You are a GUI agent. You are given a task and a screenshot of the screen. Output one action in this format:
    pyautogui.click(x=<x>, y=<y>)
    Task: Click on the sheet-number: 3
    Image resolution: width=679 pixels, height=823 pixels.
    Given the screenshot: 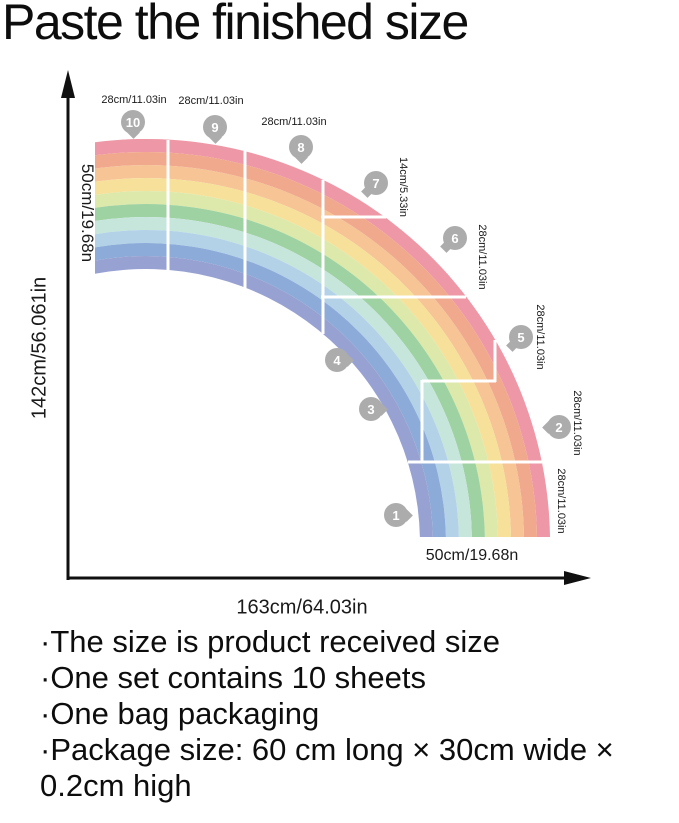 What is the action you would take?
    pyautogui.click(x=371, y=409)
    